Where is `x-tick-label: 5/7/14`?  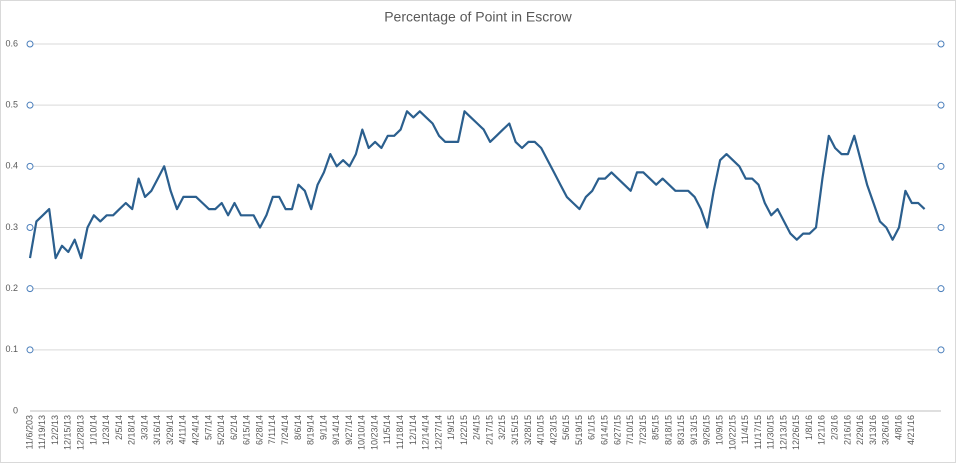 x-tick-label: 5/7/14 is located at coordinates (208, 427).